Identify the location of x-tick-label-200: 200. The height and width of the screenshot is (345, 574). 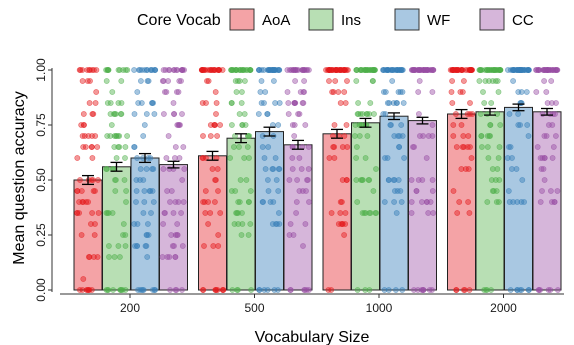
(130, 308).